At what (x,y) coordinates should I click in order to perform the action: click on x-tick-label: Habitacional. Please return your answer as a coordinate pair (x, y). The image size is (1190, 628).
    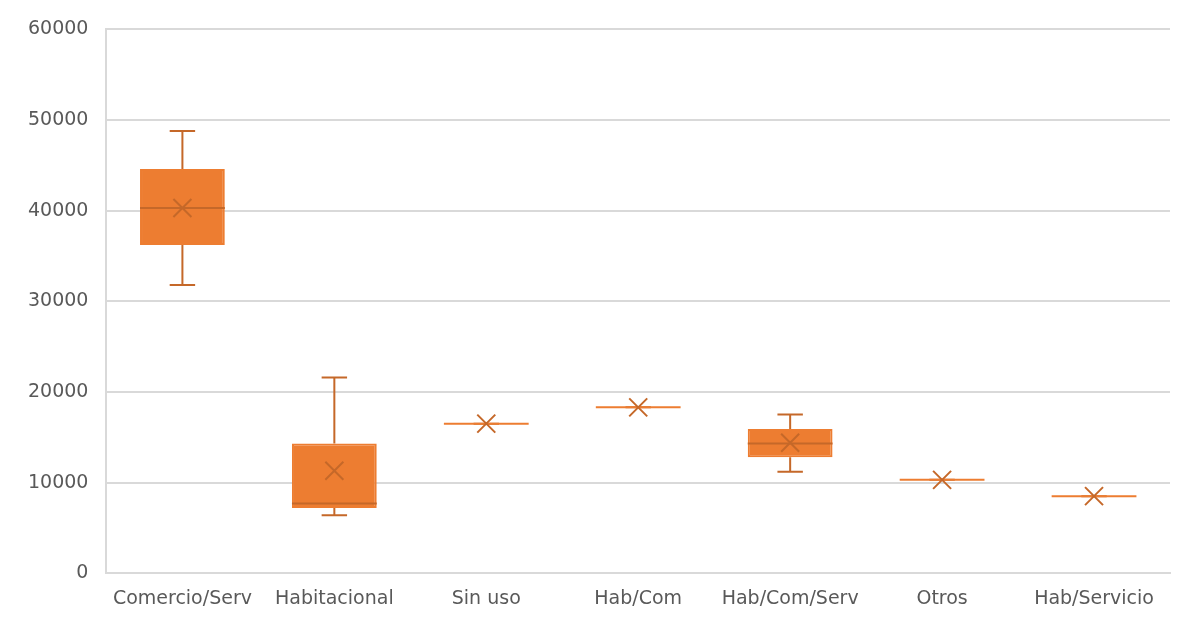
    Looking at the image, I should click on (334, 596).